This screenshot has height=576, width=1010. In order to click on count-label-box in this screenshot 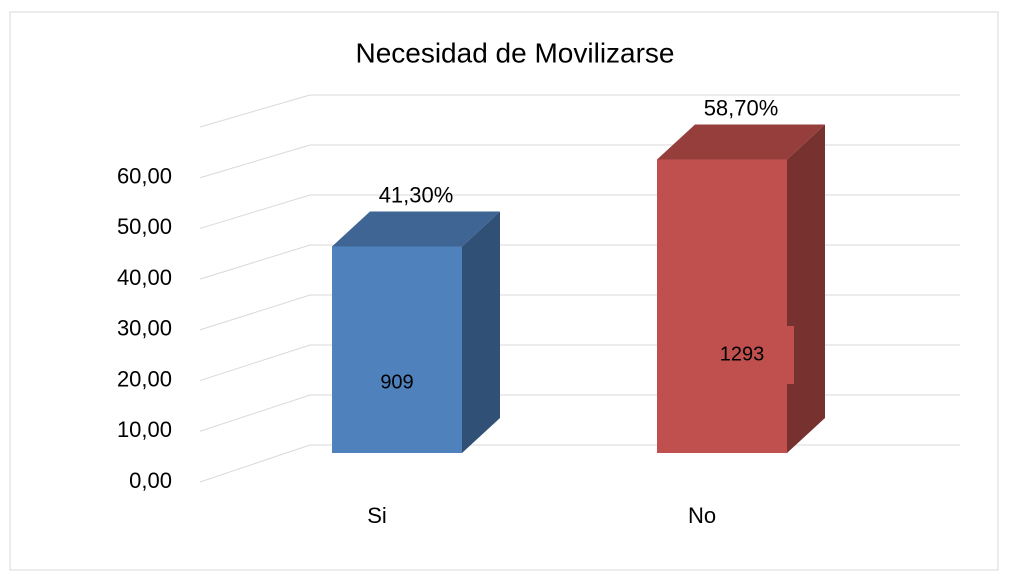, I will do `click(727, 355)`.